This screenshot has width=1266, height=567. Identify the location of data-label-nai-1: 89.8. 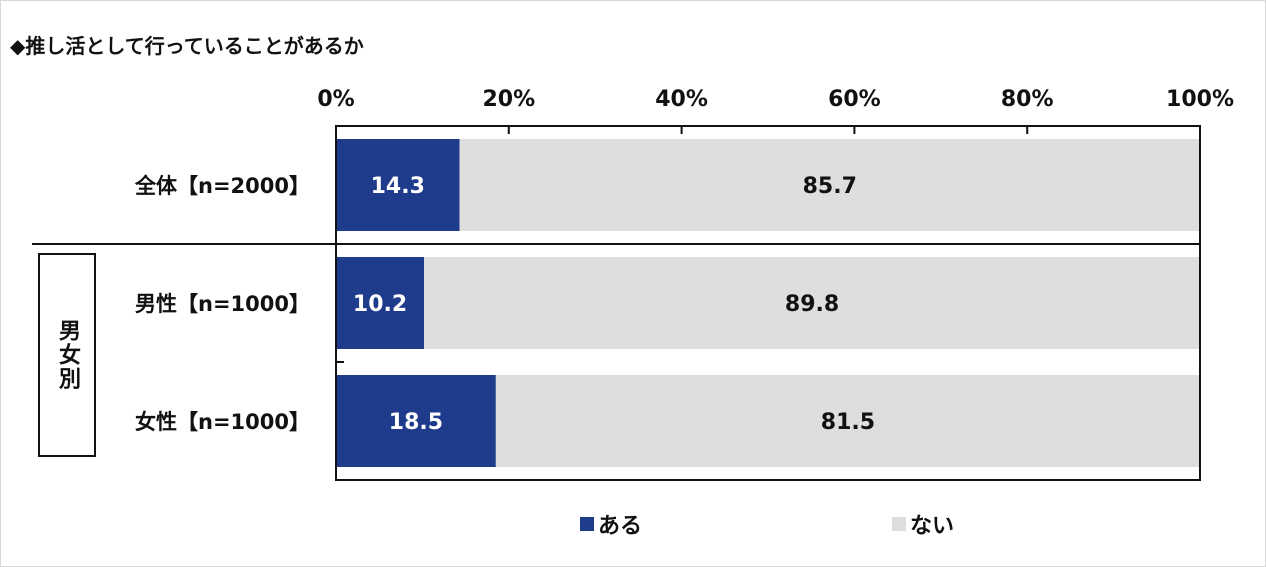
(812, 304).